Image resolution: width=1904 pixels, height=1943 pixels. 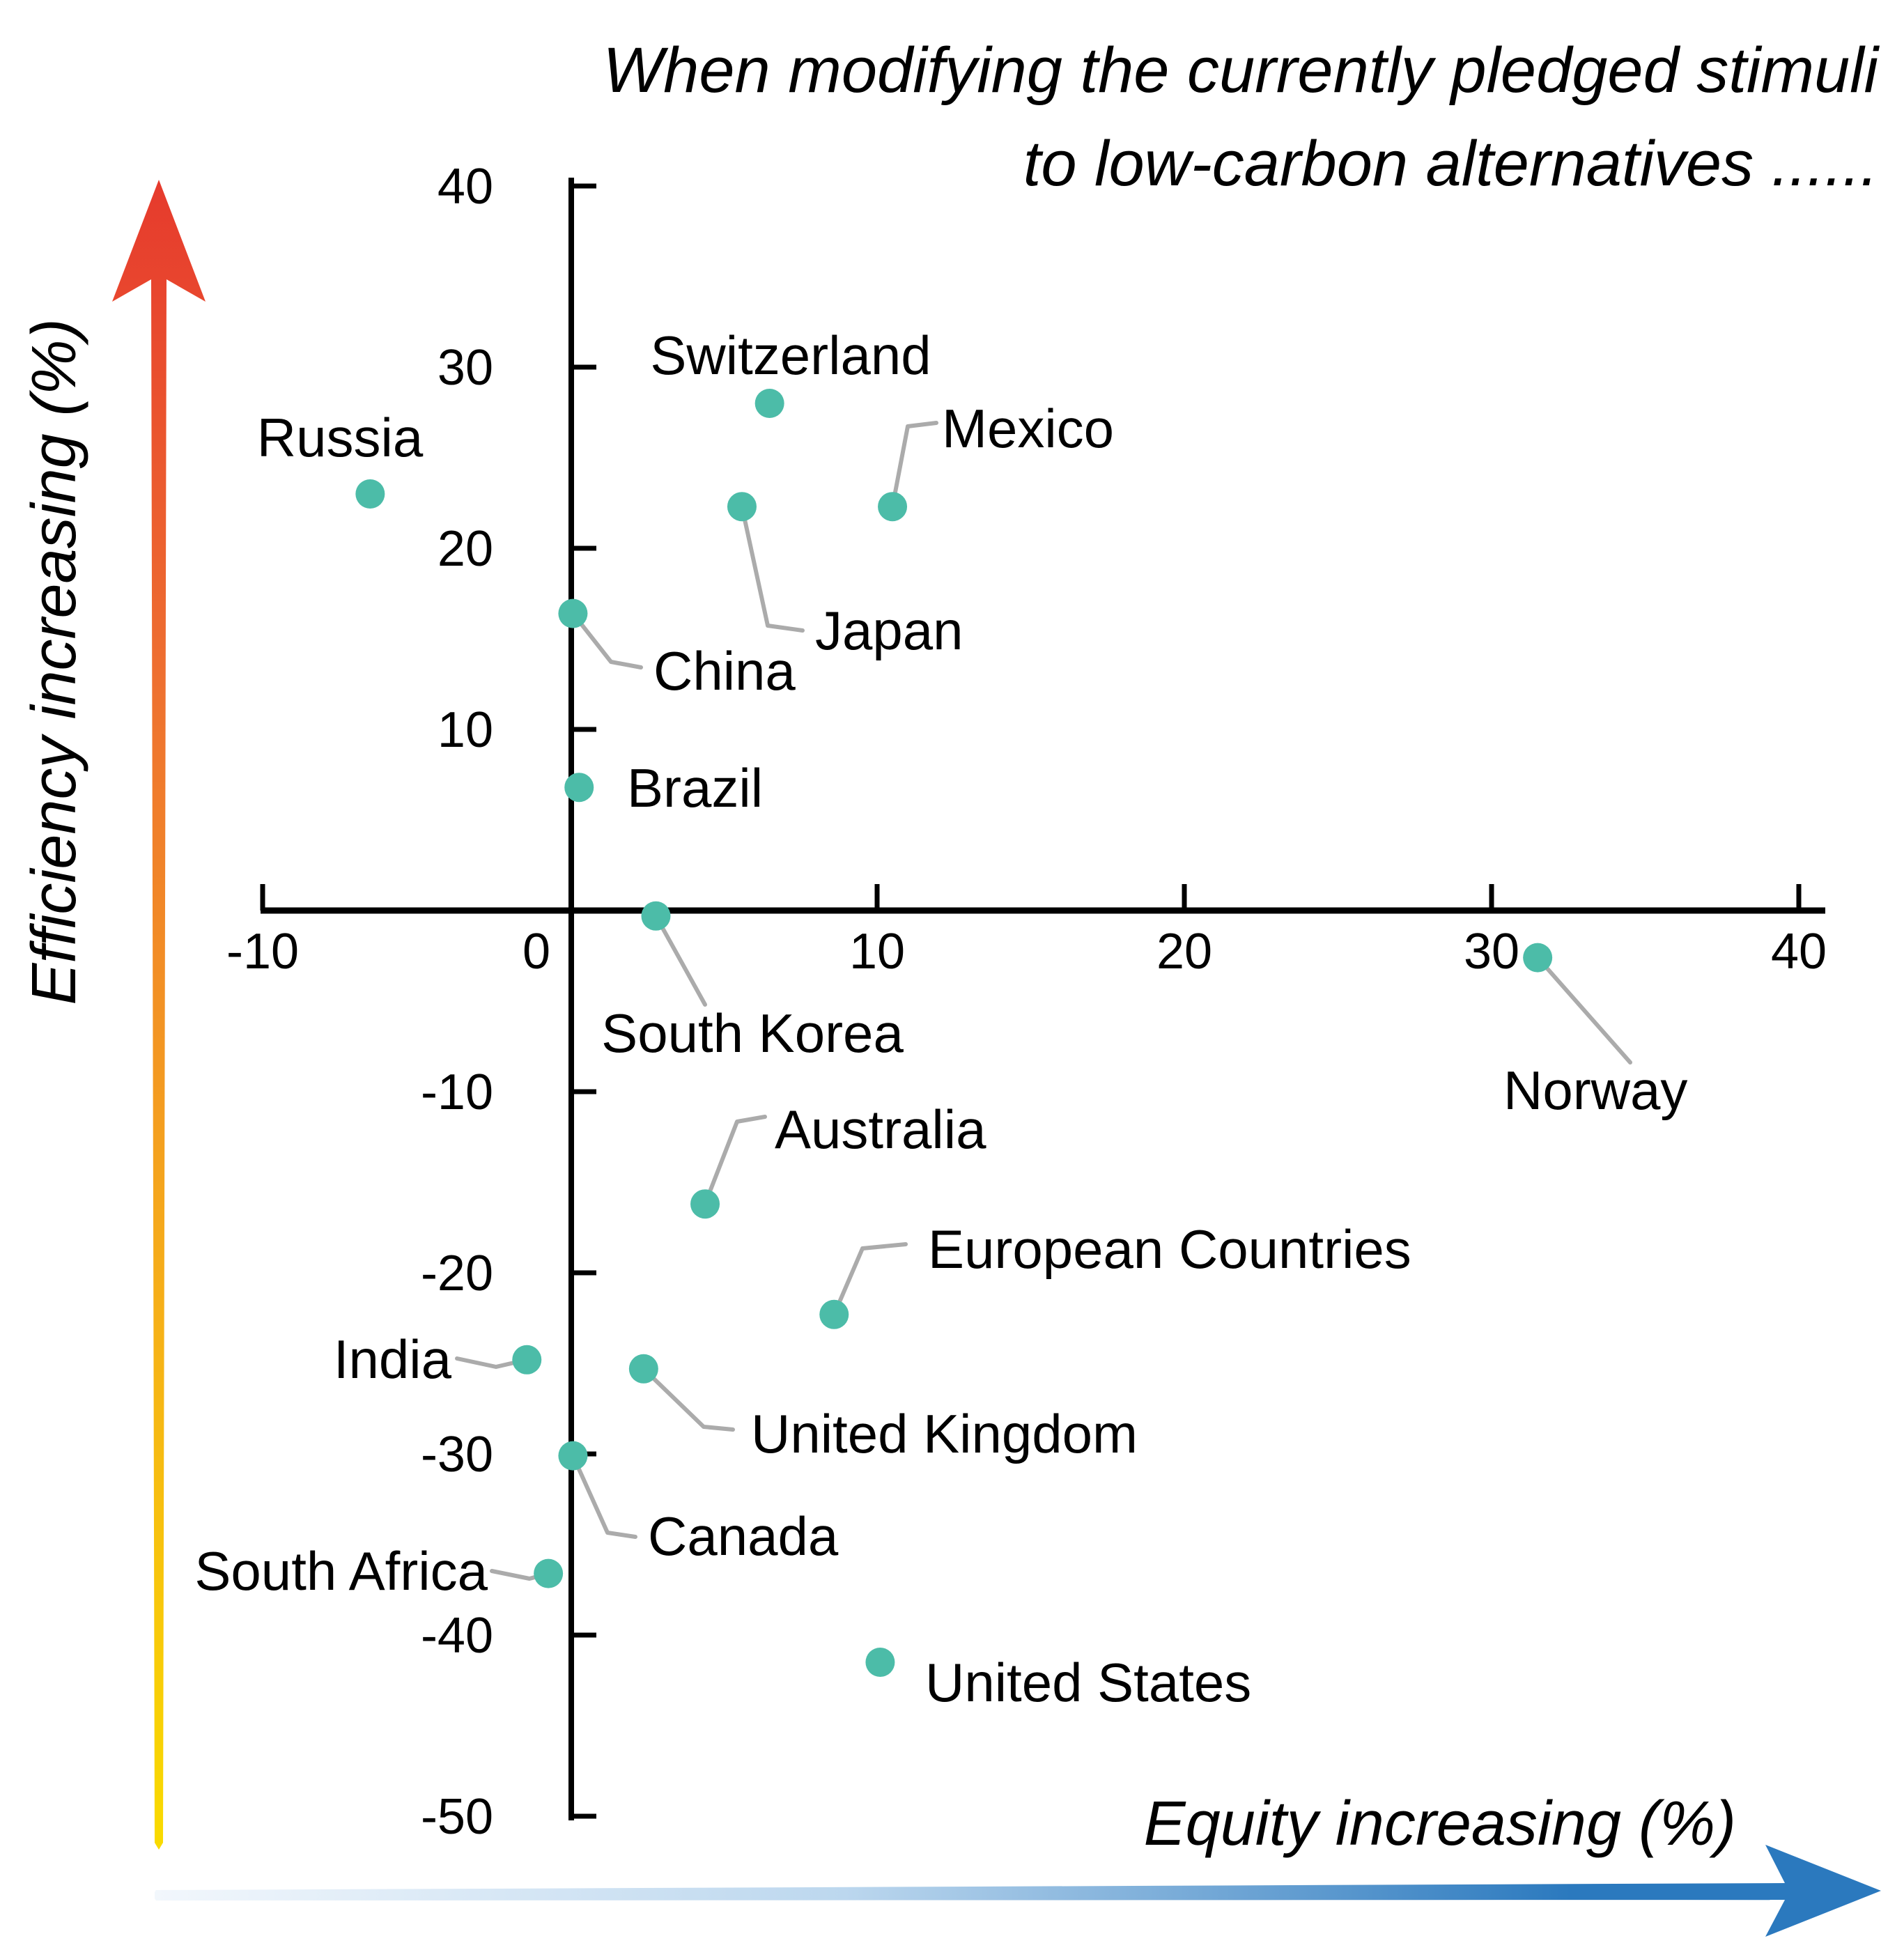 What do you see at coordinates (1184, 952) in the screenshot?
I see `x-tick-label-20: 20` at bounding box center [1184, 952].